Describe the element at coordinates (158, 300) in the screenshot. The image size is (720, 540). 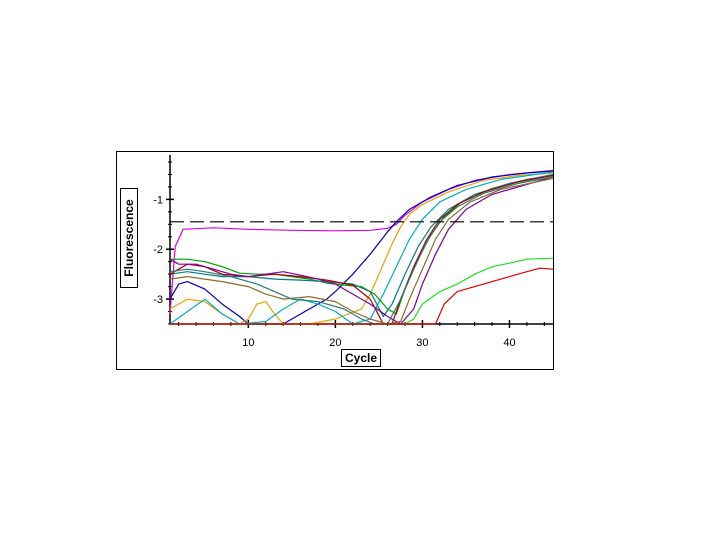
I see `y-tick-label: -3` at that location.